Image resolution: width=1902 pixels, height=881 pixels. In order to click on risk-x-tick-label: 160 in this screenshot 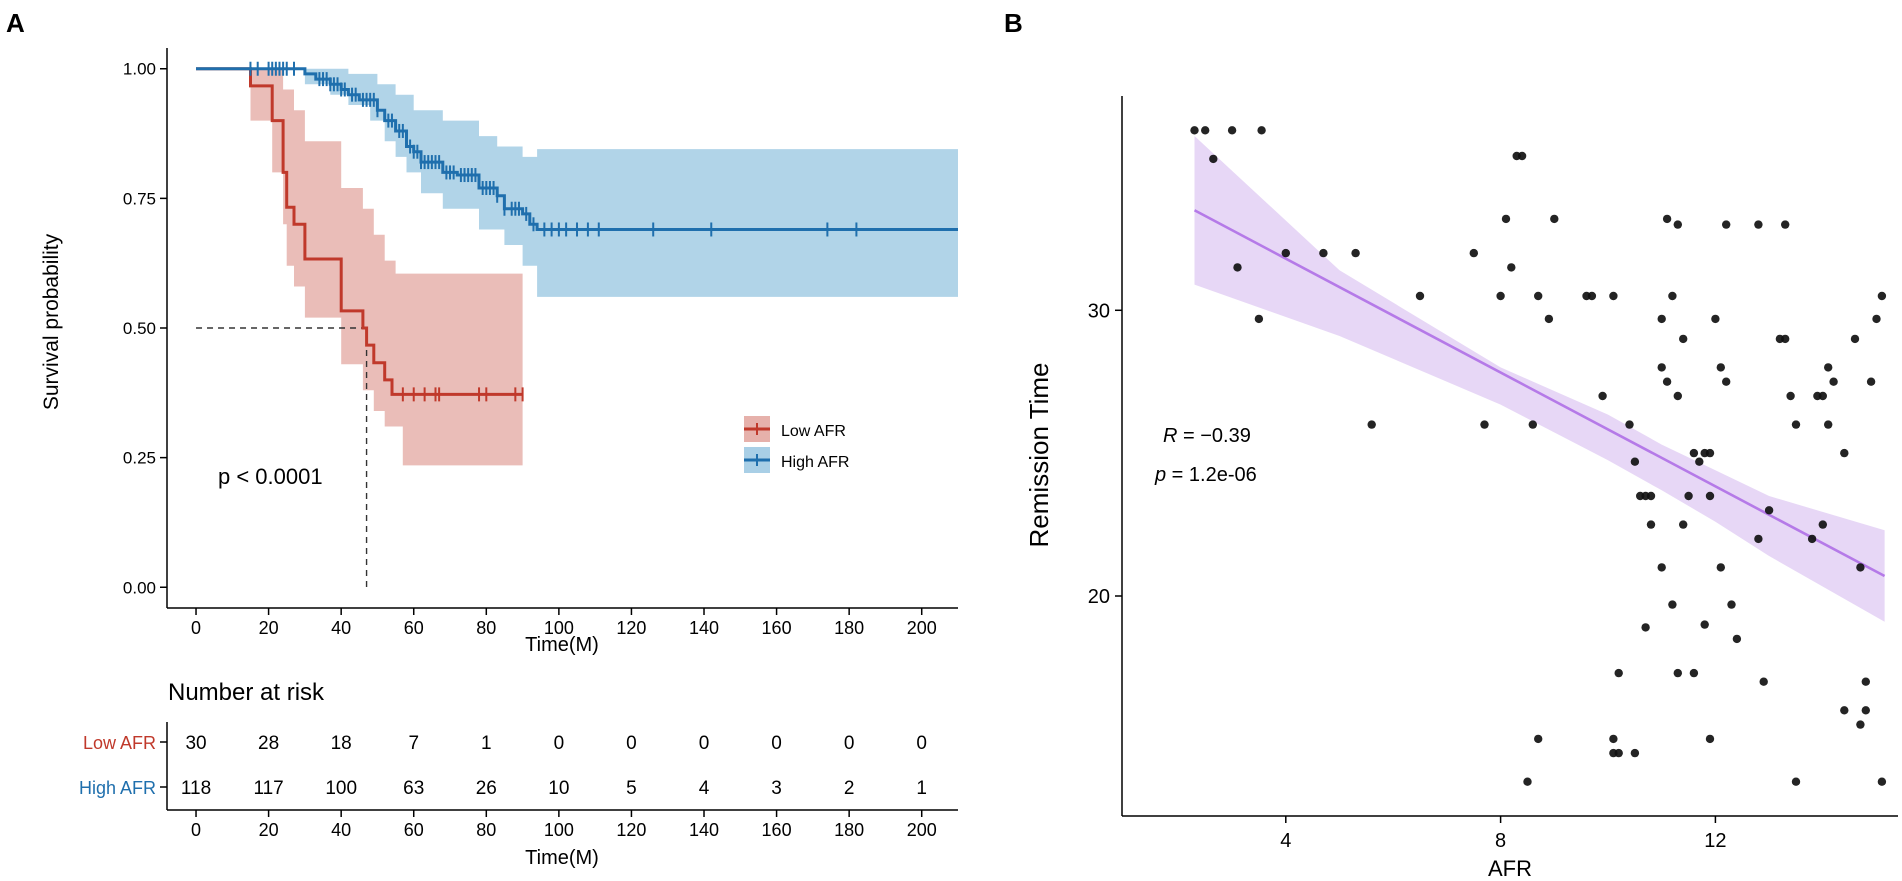, I will do `click(777, 830)`.